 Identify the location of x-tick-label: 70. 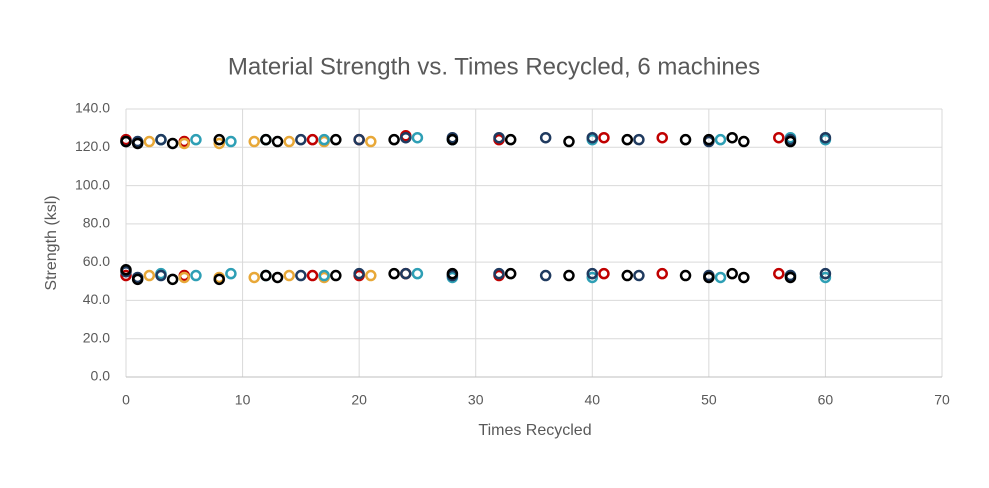
(942, 400).